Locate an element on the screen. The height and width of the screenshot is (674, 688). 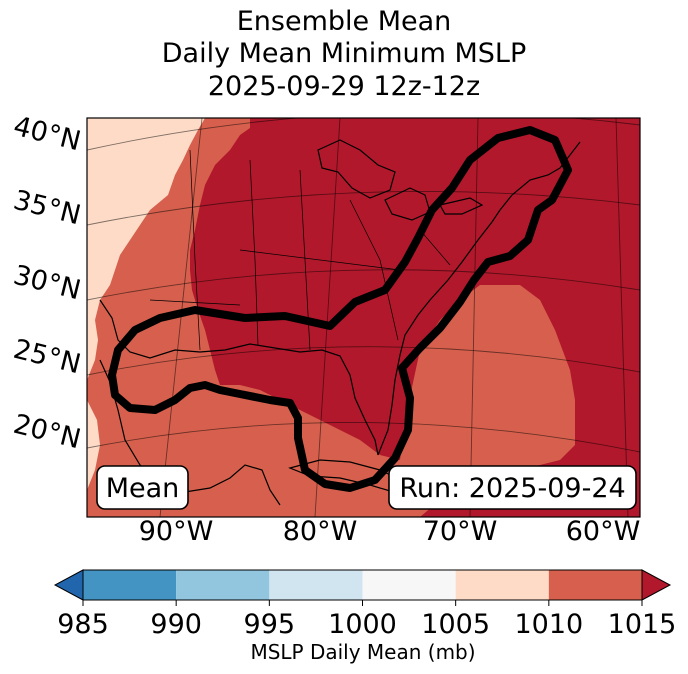
colorbar-tick-label-4: 1005 is located at coordinates (455, 624).